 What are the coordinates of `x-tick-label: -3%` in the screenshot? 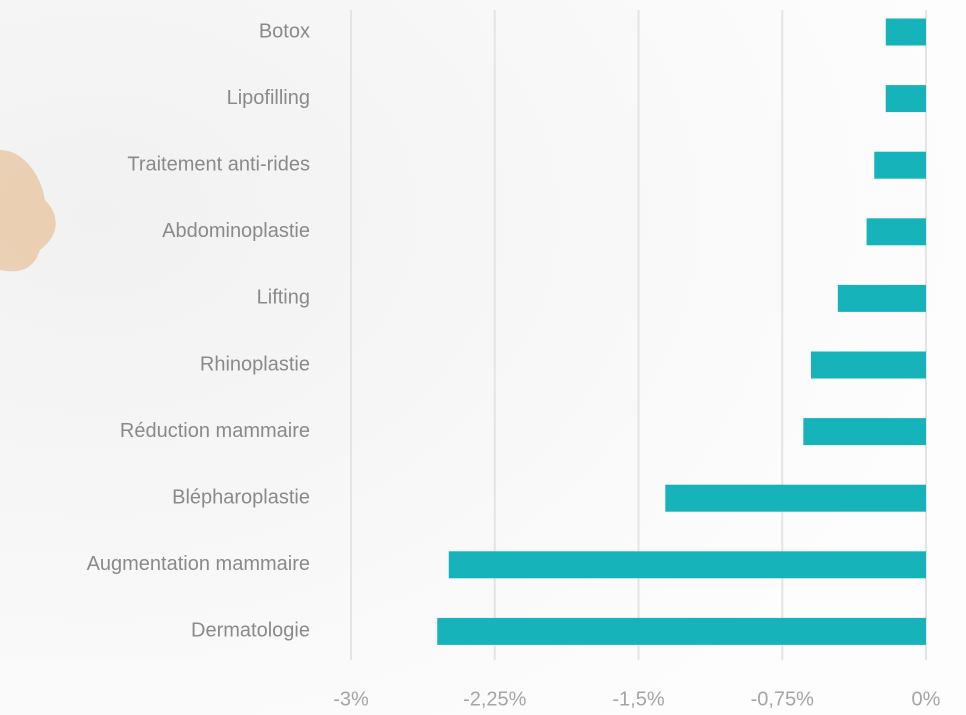 It's located at (351, 699).